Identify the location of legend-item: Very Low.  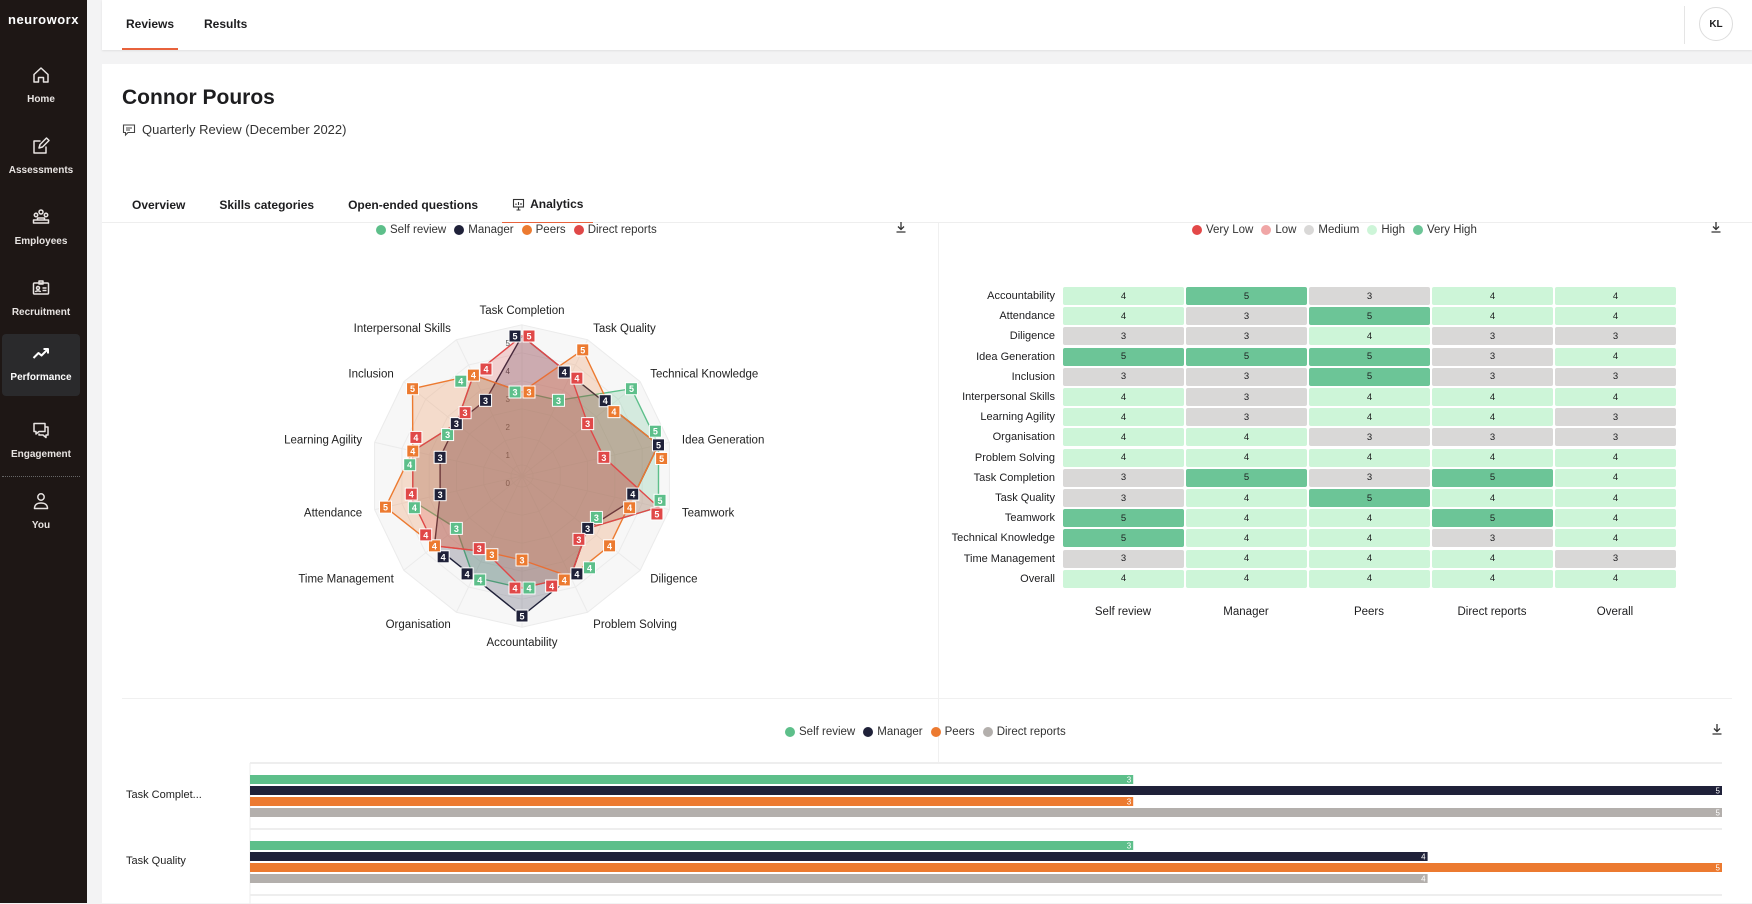
(1222, 230).